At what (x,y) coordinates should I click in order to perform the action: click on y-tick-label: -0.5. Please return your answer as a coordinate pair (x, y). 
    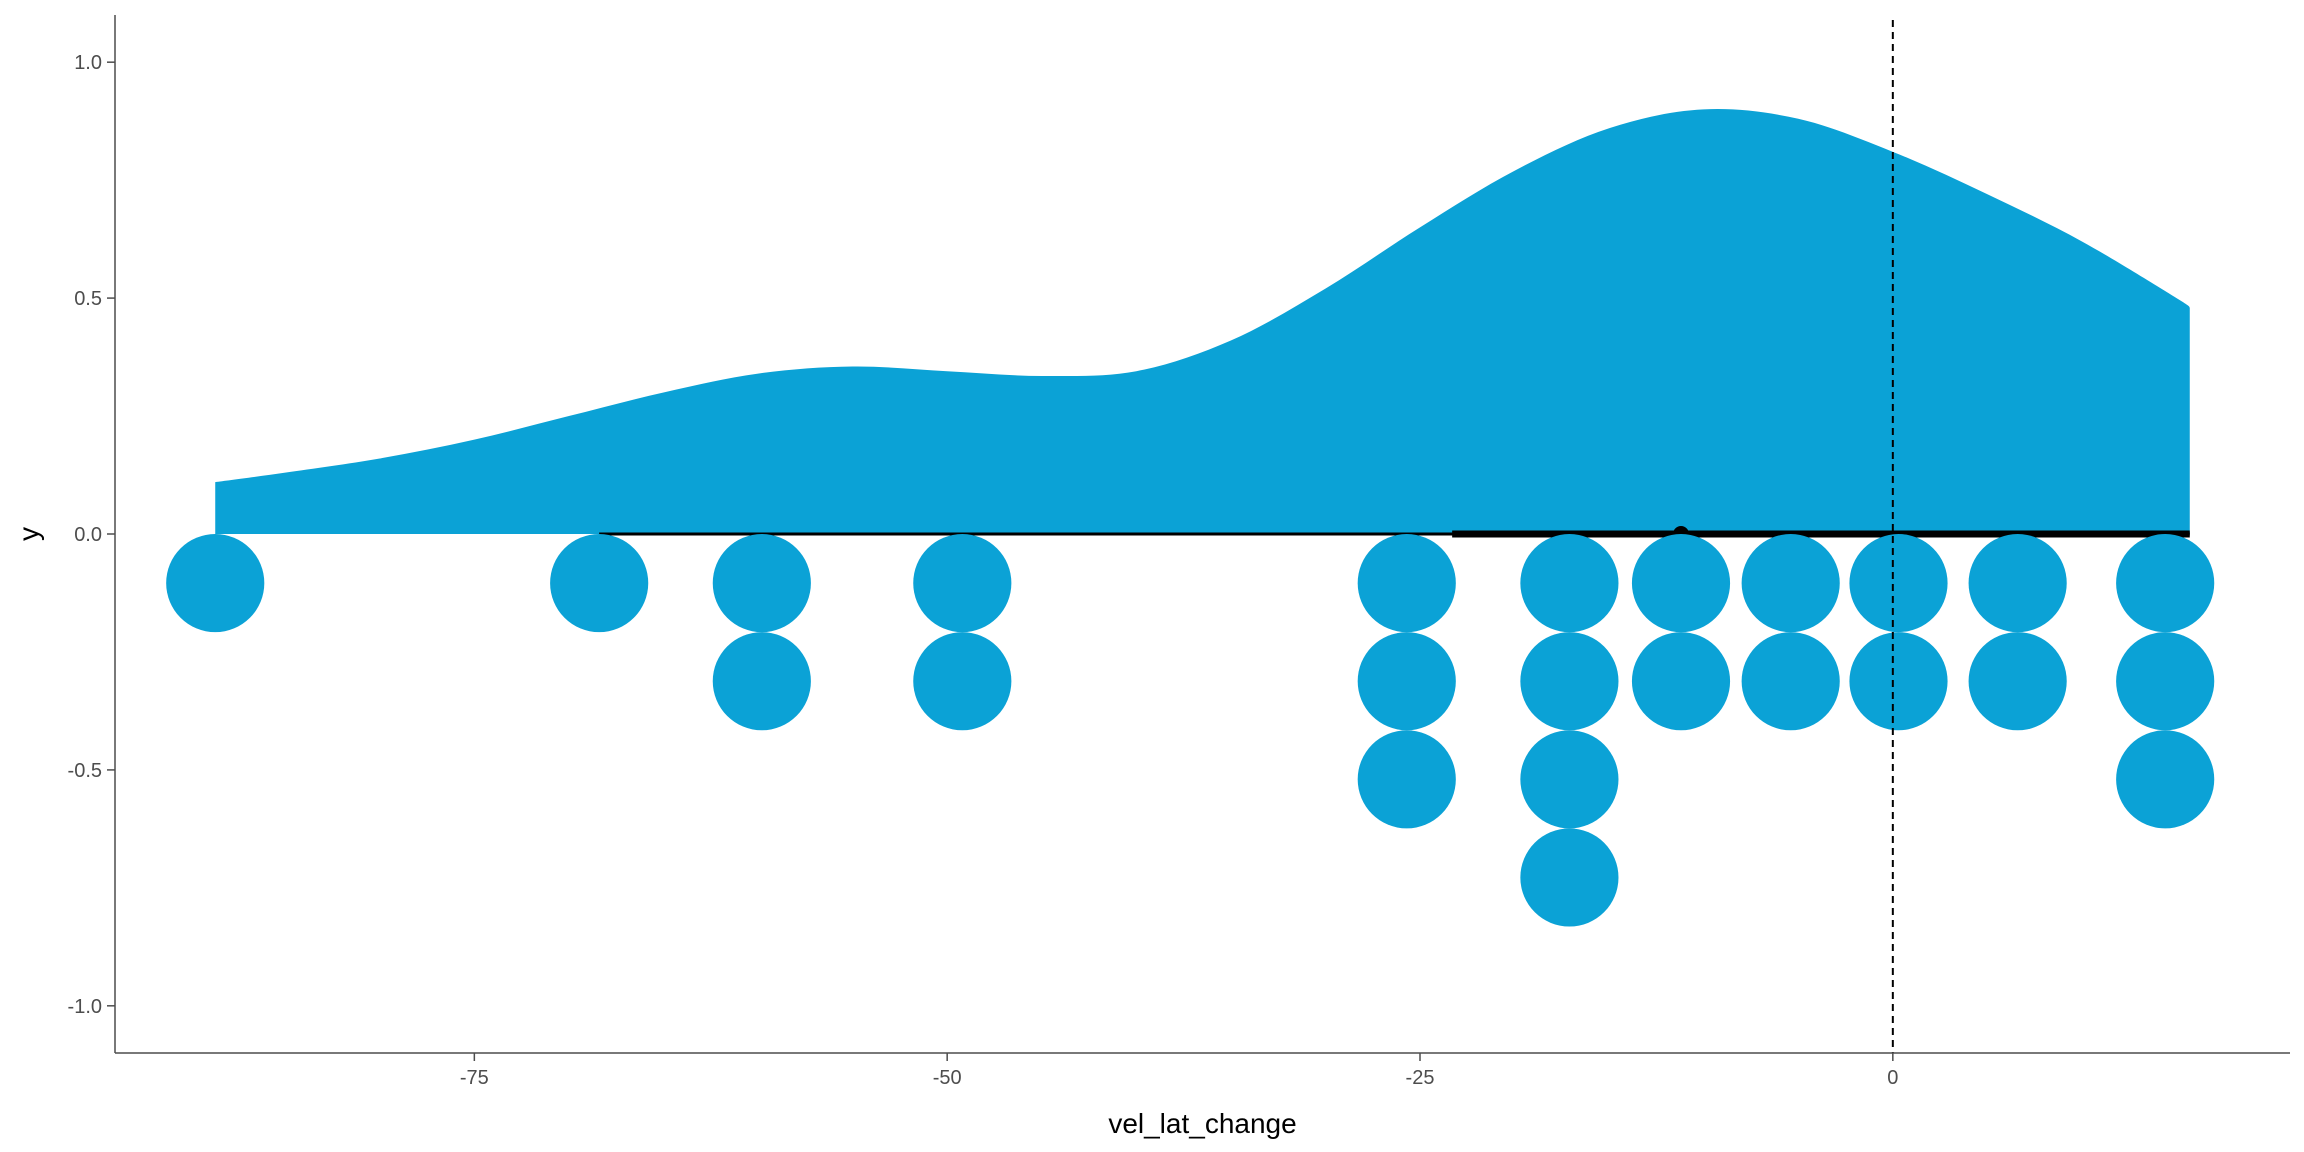
    Looking at the image, I should click on (85, 771).